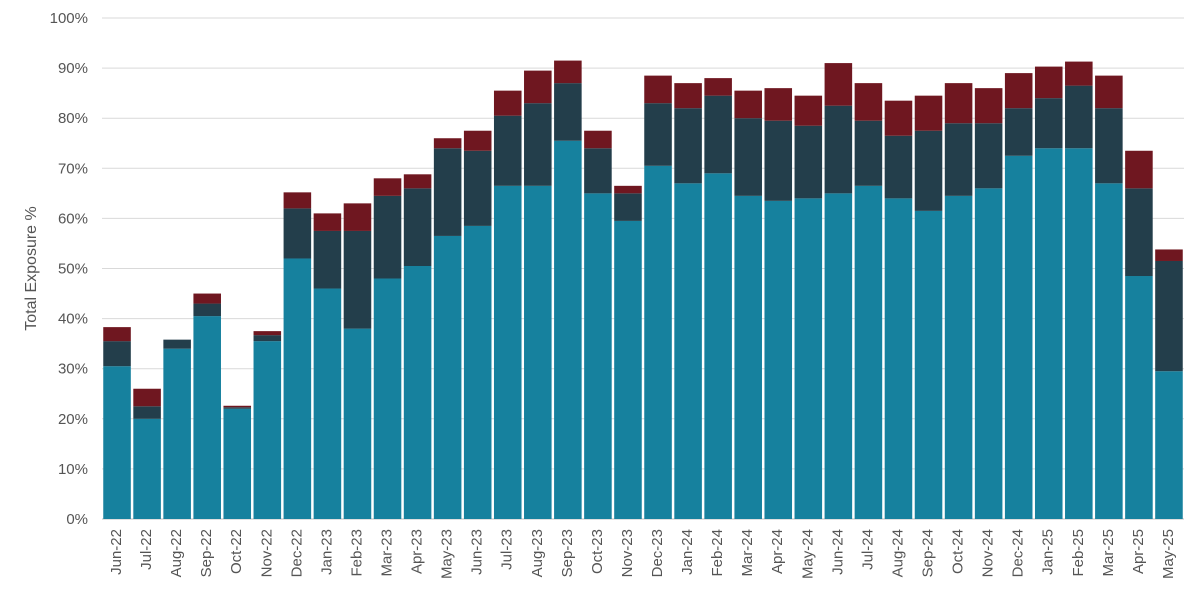  Describe the element at coordinates (116, 552) in the screenshot. I see `x-tick-label: Jun-22` at that location.